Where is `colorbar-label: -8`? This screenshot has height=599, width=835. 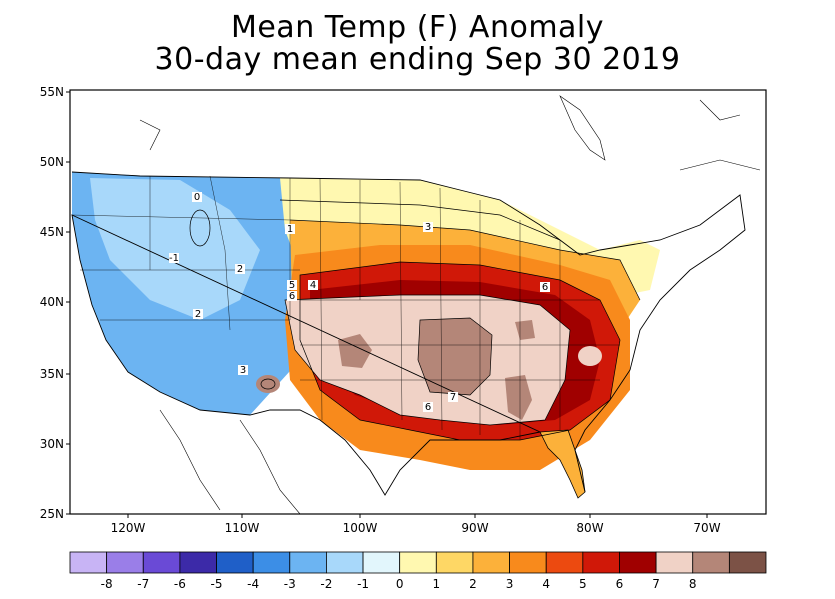 colorbar-label: -8 is located at coordinates (107, 584).